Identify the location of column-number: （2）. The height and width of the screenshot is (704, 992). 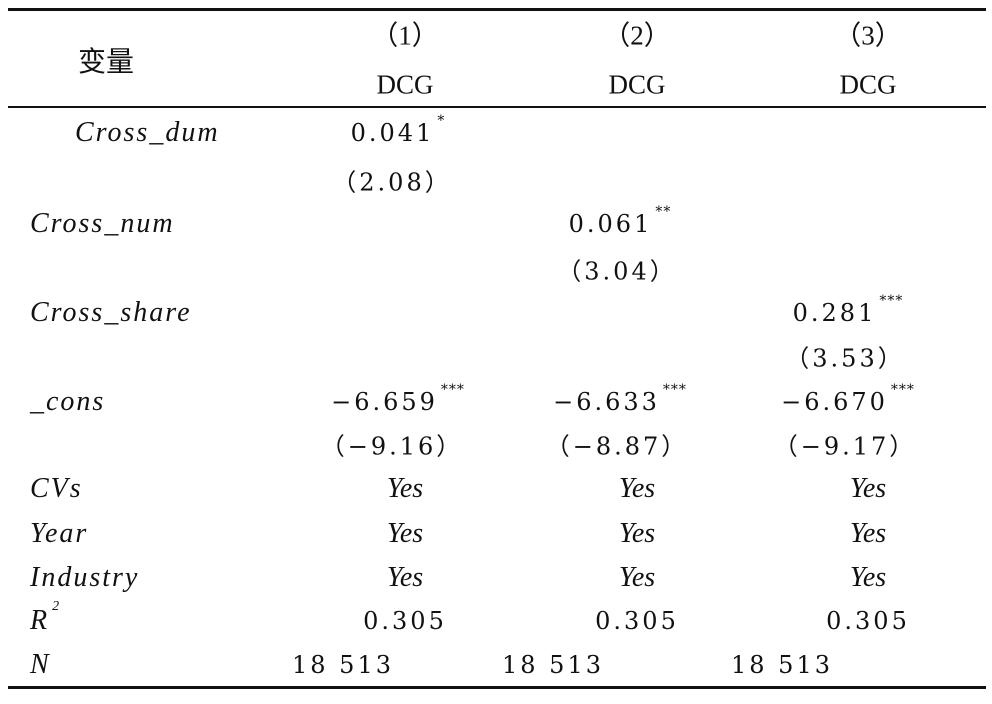
(637, 35).